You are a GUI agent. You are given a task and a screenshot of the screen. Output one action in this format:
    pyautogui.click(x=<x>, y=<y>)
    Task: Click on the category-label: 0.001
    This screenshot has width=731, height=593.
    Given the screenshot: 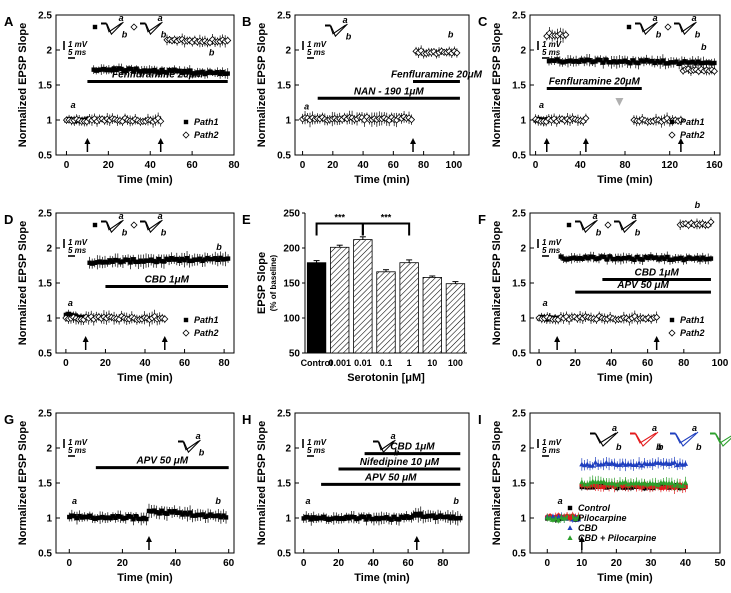 What is the action you would take?
    pyautogui.click(x=339, y=363)
    